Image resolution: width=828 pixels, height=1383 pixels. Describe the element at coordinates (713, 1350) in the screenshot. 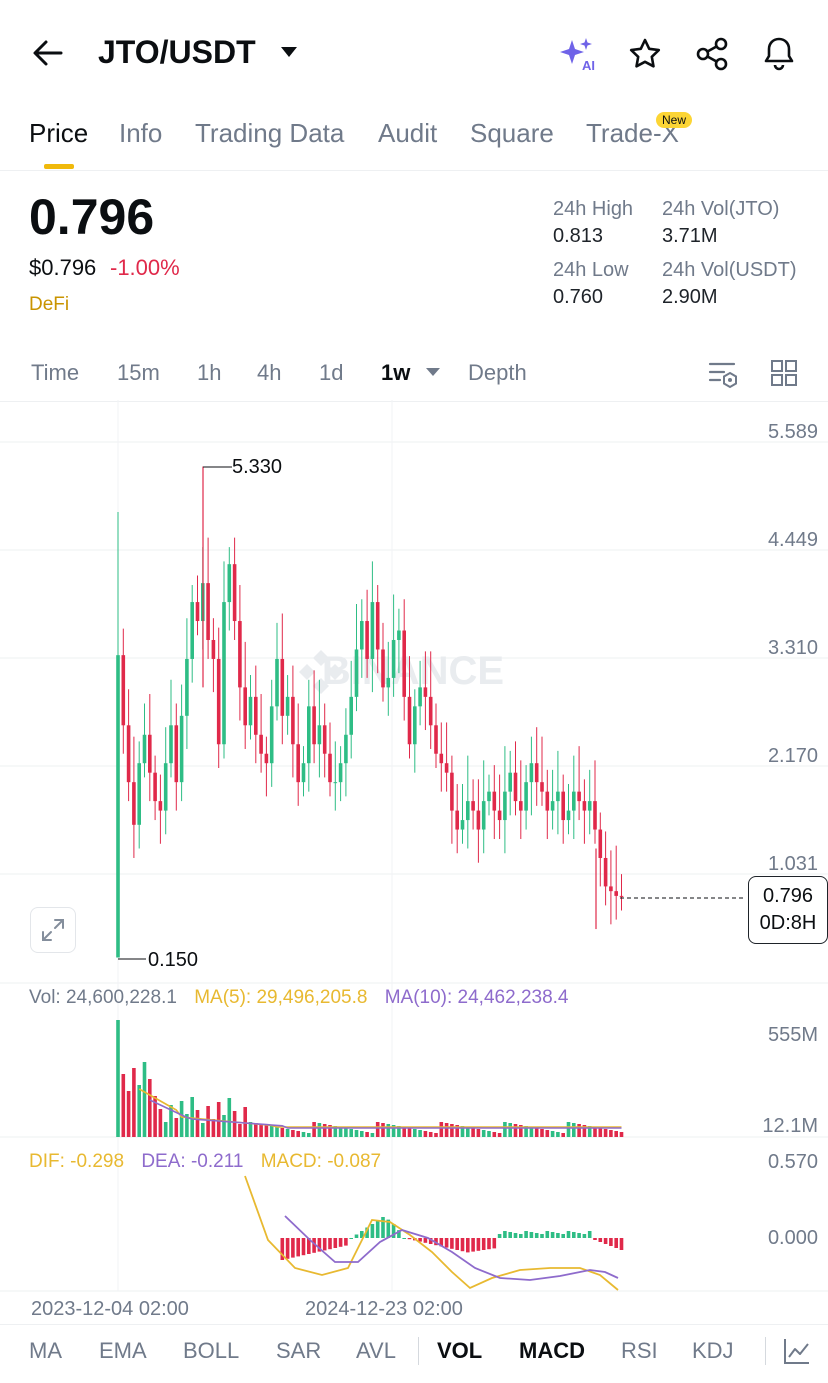

I see `indicator-kdj: KDJ` at that location.